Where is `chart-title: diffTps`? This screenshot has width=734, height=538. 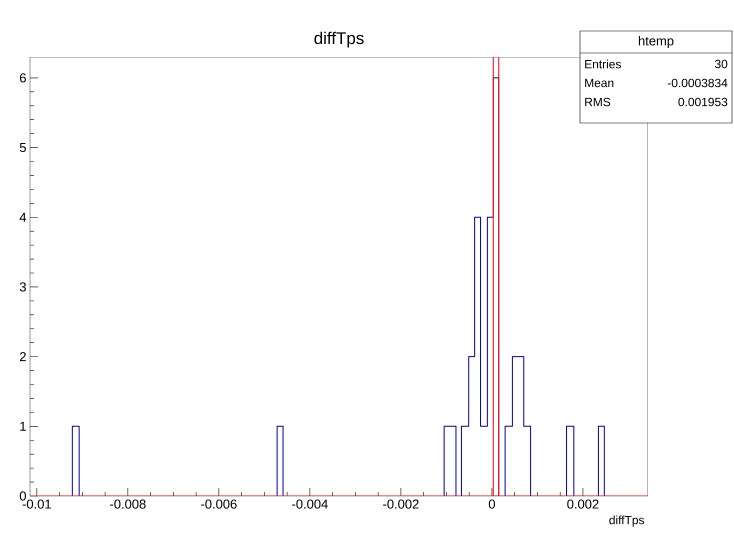 chart-title: diffTps is located at coordinates (339, 40).